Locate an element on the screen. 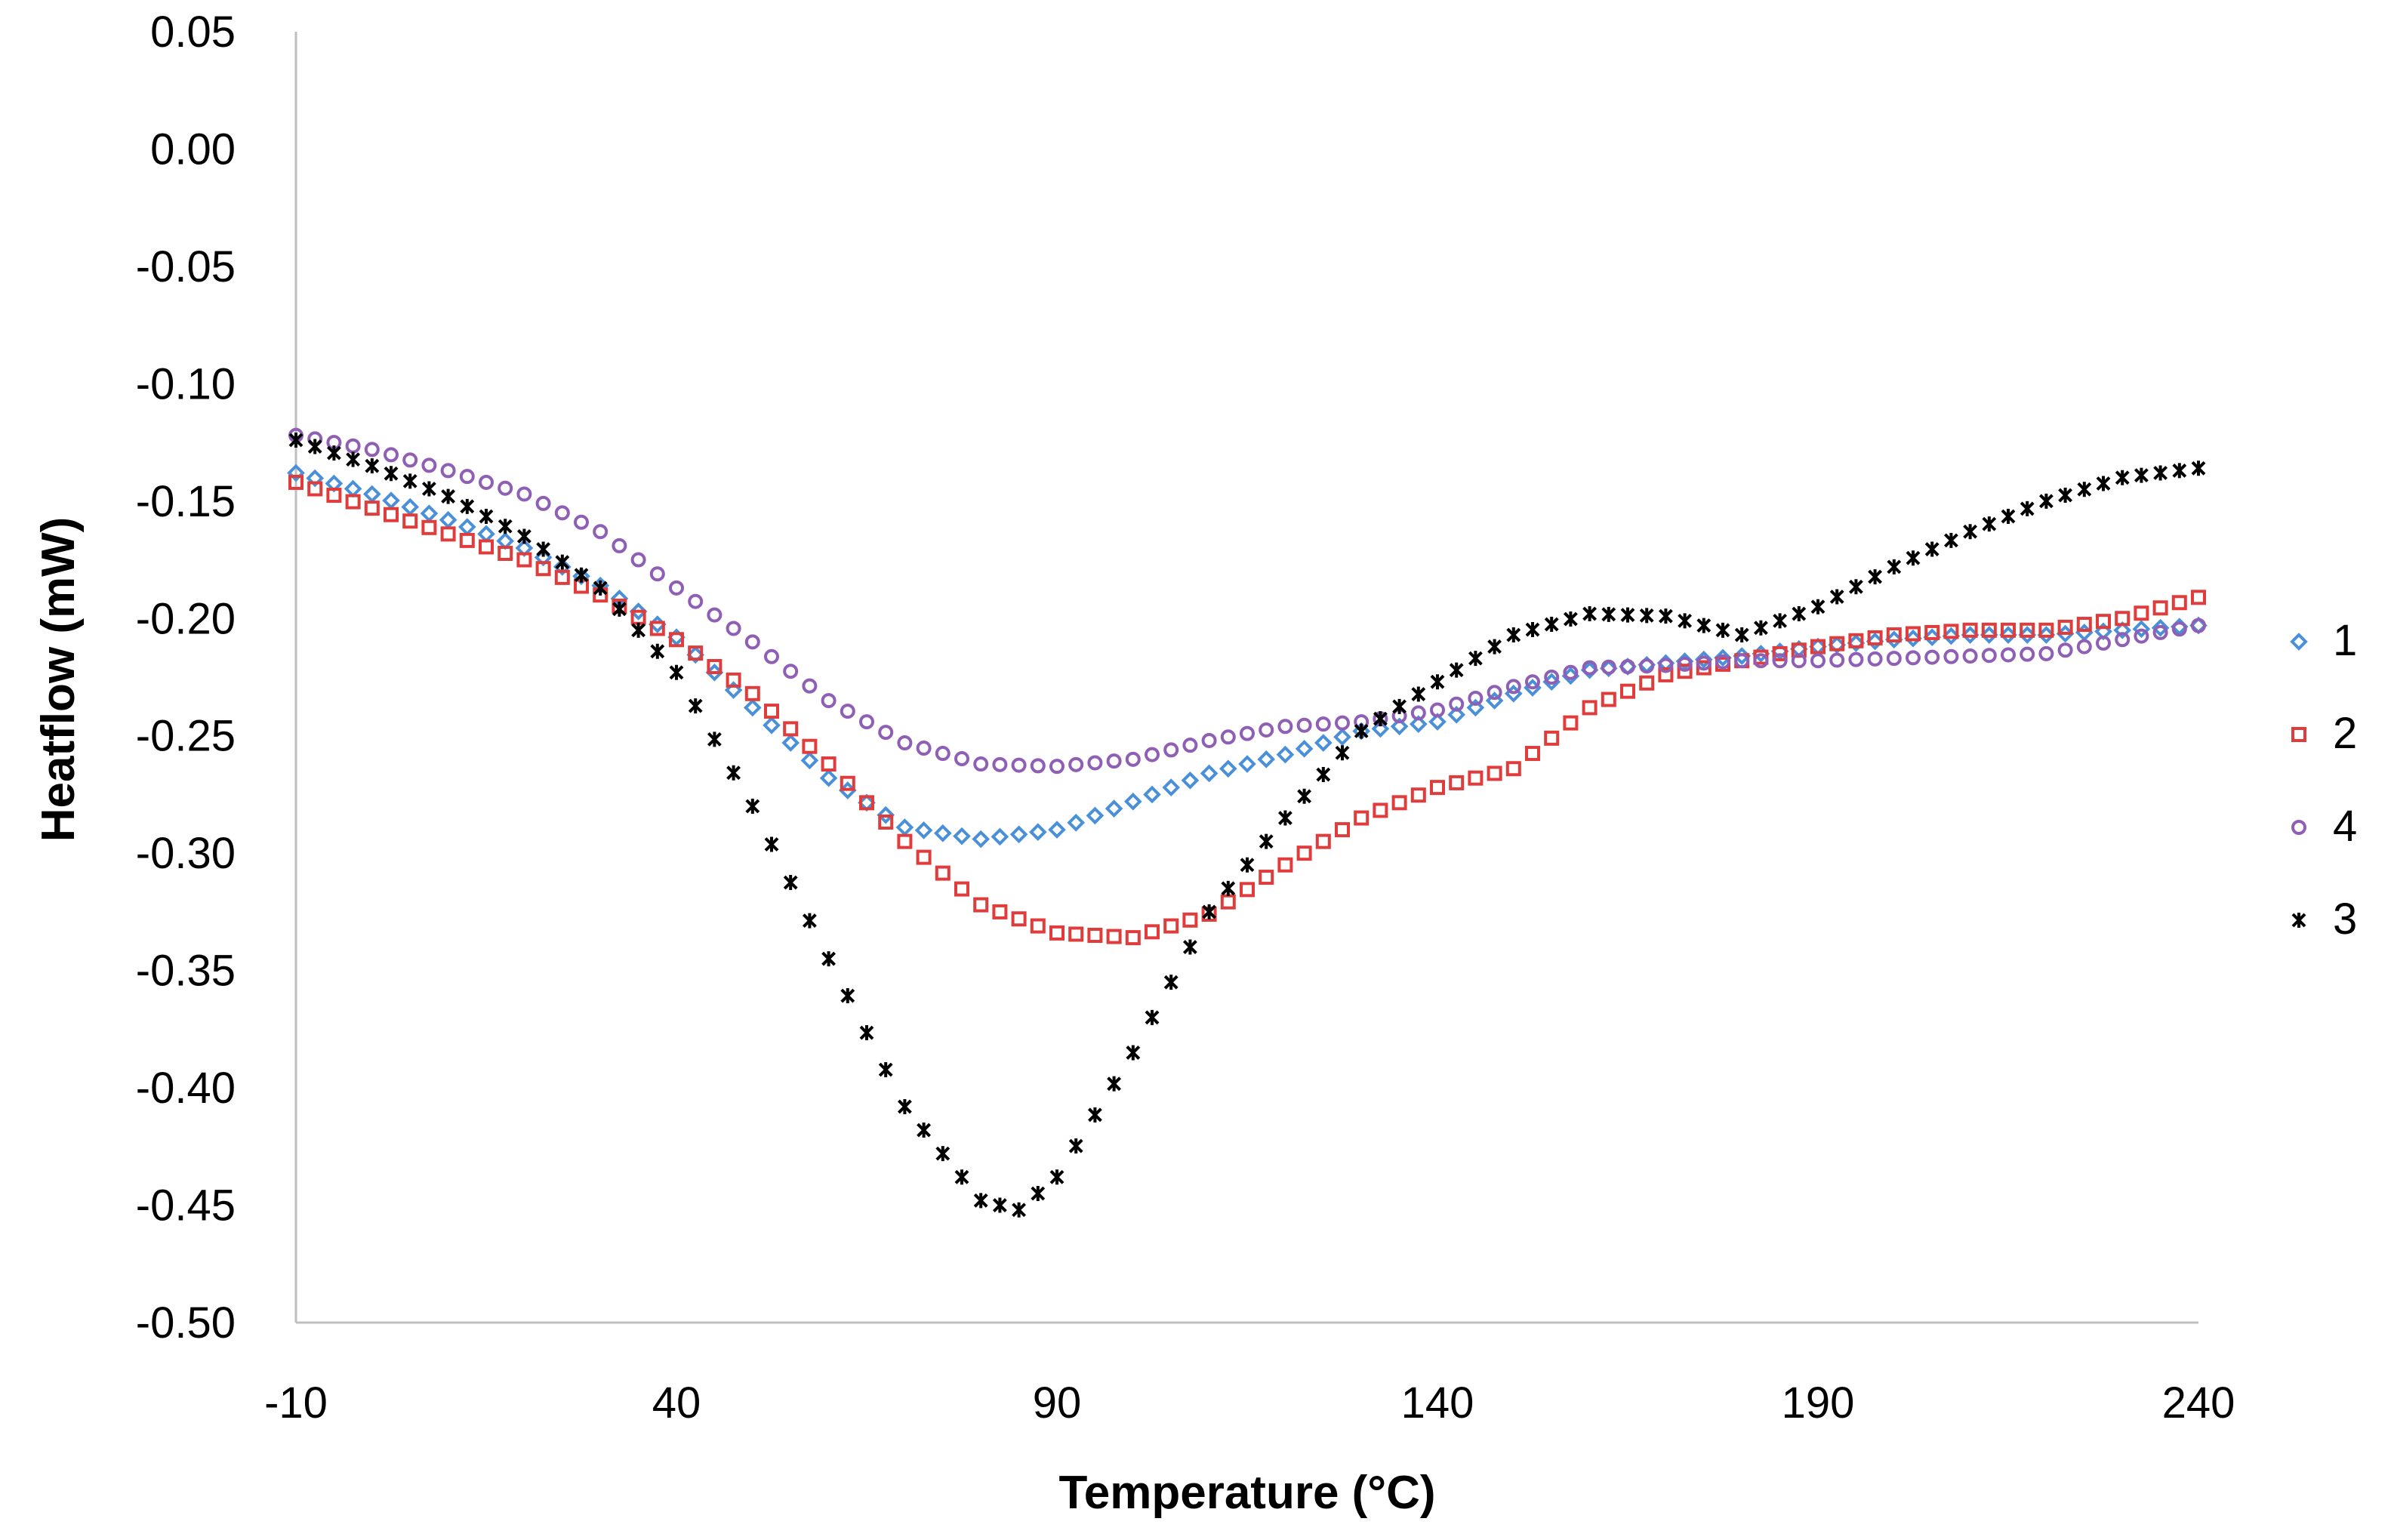 This screenshot has height=1540, width=2394. x-tick-labels: -10 40 90 140 190 240 is located at coordinates (1249, 1403).